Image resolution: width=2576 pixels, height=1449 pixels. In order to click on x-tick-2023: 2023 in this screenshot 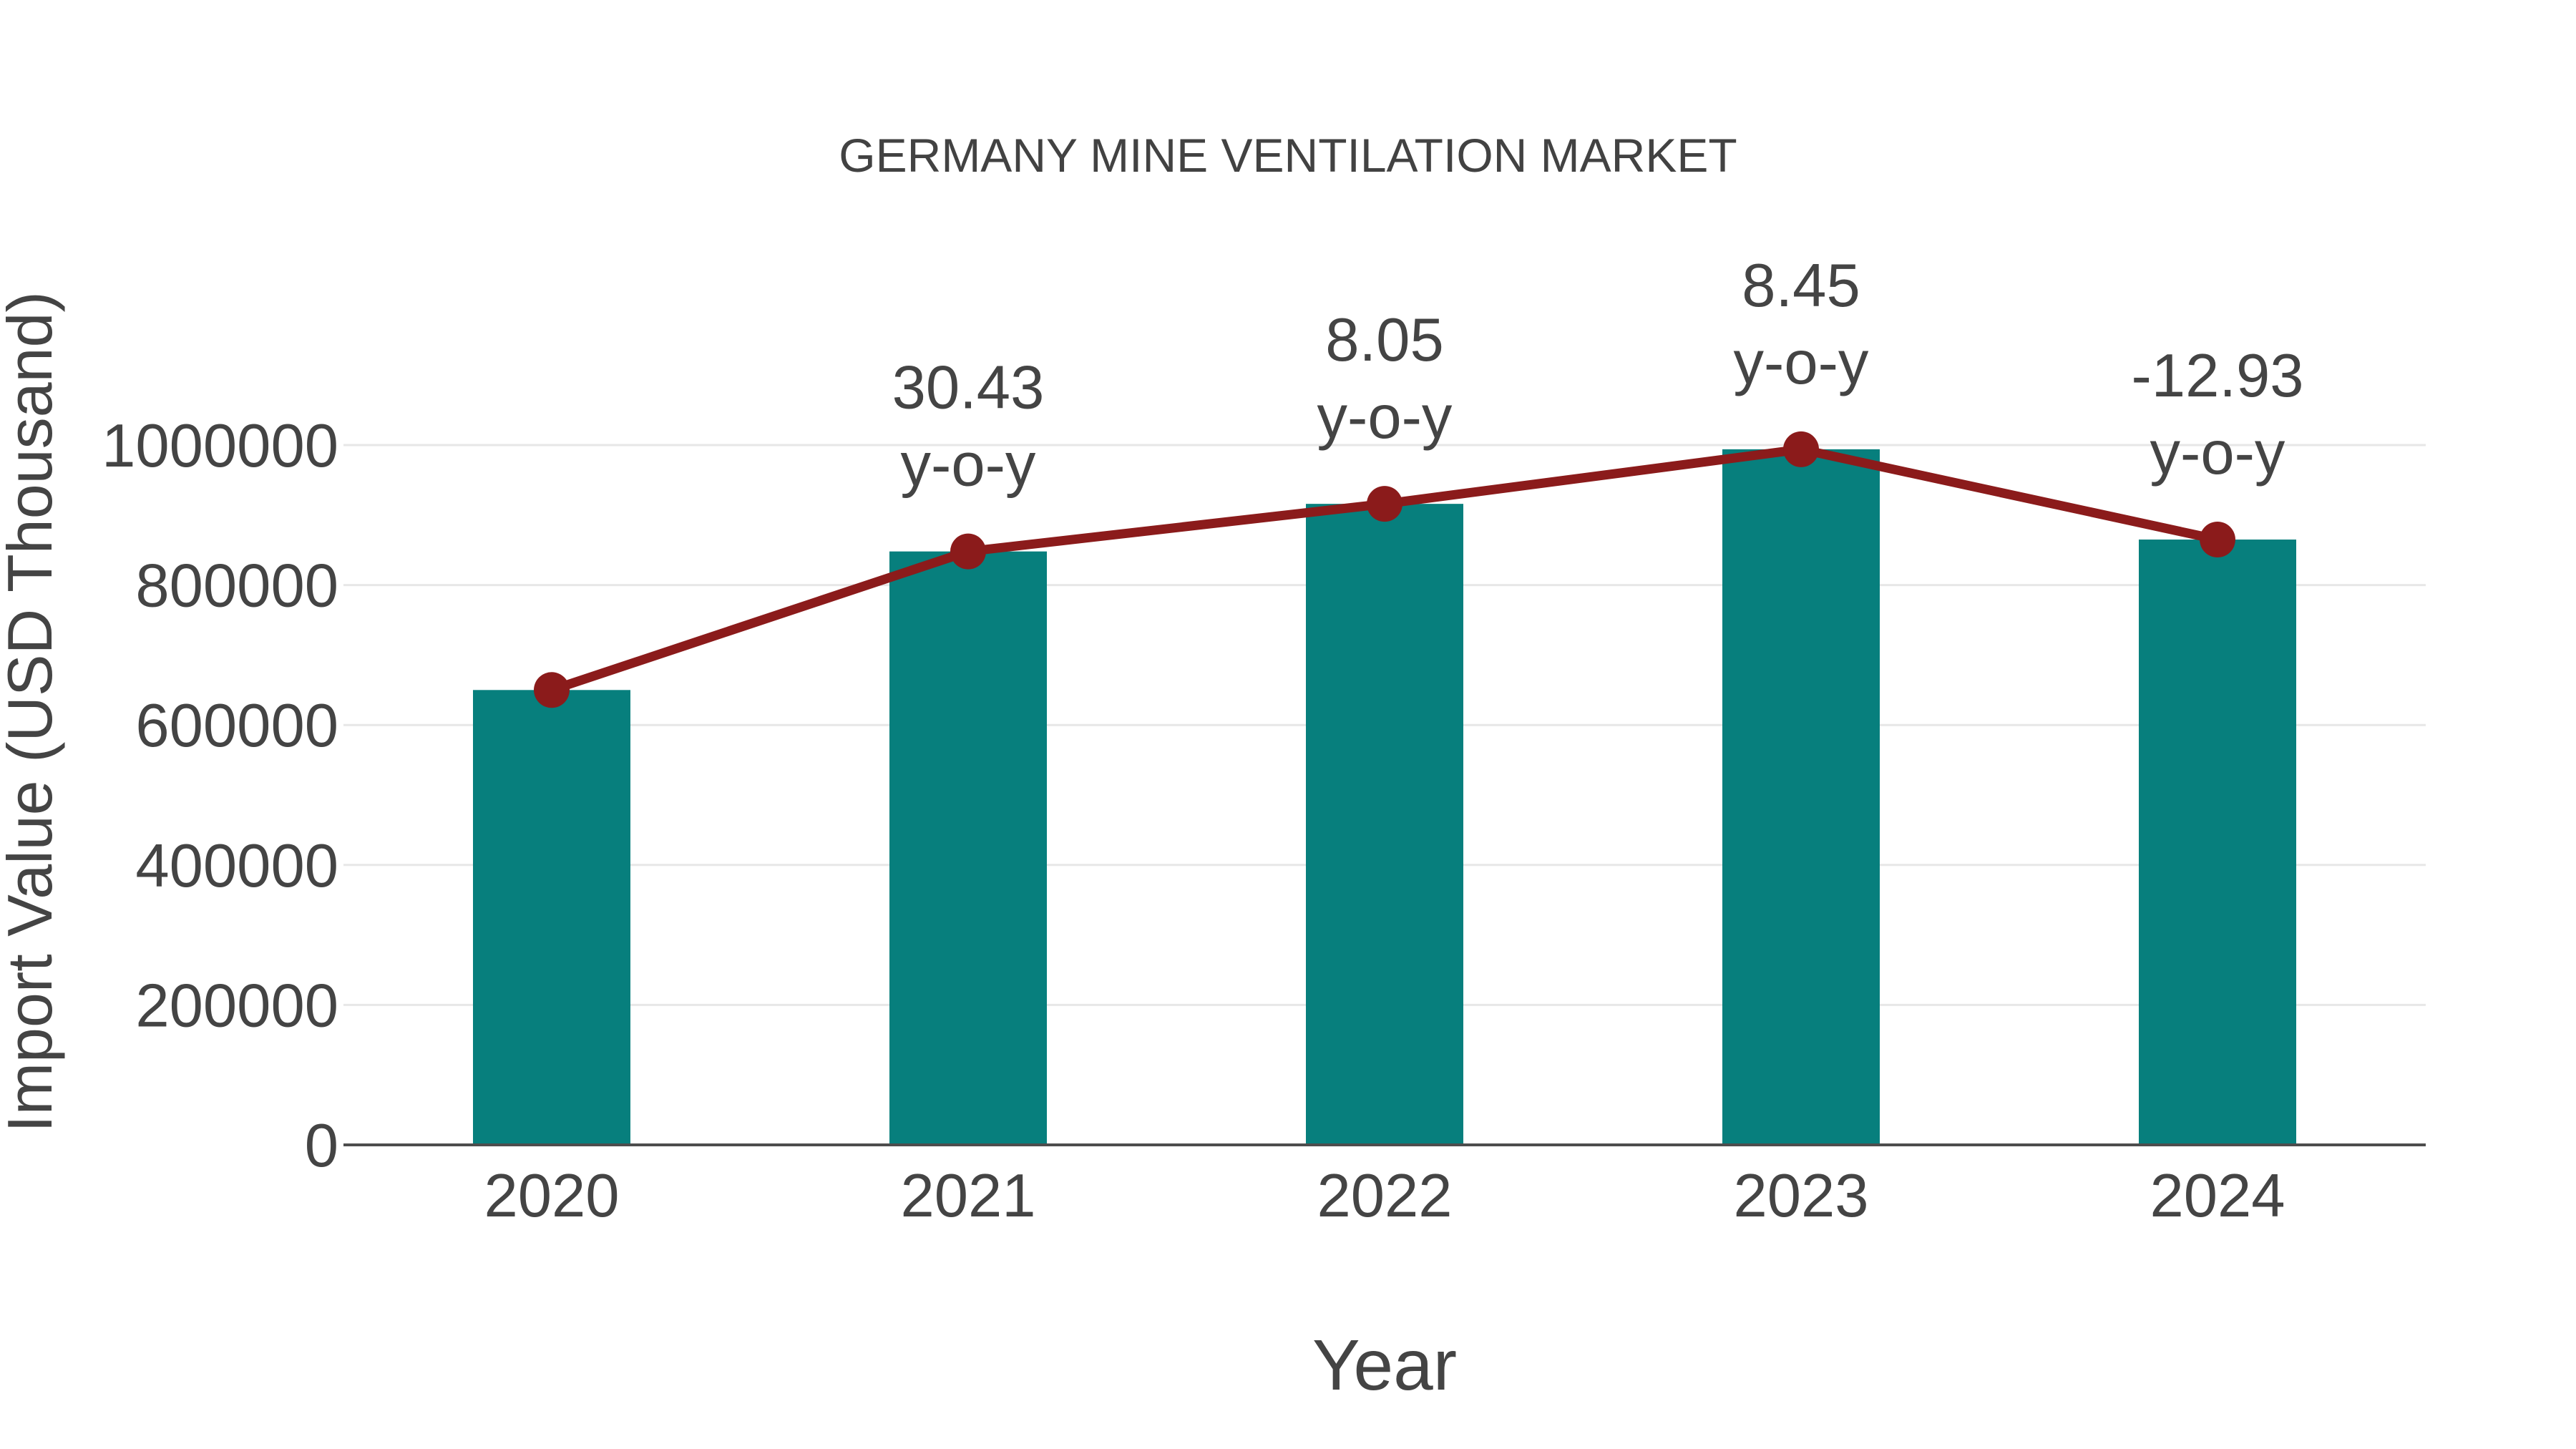, I will do `click(1800, 1196)`.